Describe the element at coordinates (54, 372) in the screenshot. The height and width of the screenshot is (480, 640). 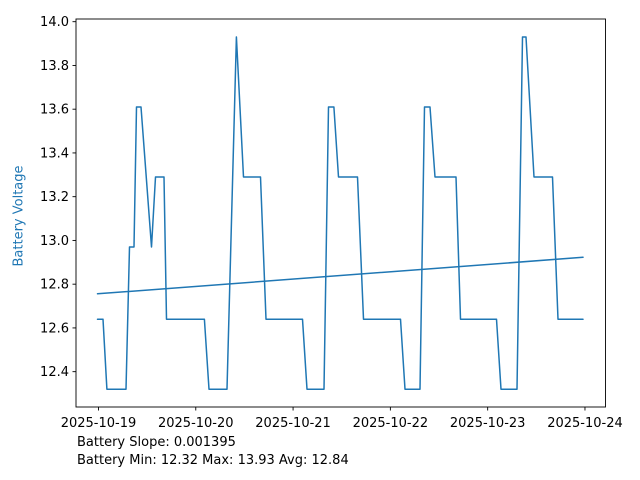
I see `y-tick-label: 12.4` at that location.